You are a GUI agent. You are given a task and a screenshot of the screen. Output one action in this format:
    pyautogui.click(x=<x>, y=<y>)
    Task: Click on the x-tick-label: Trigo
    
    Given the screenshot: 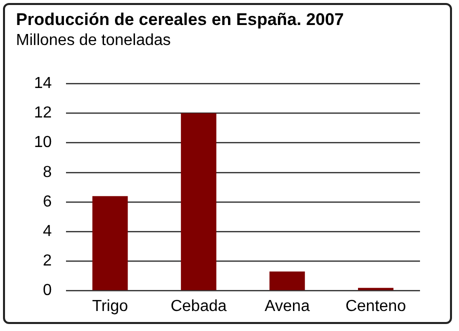 What is the action you would take?
    pyautogui.click(x=110, y=306)
    